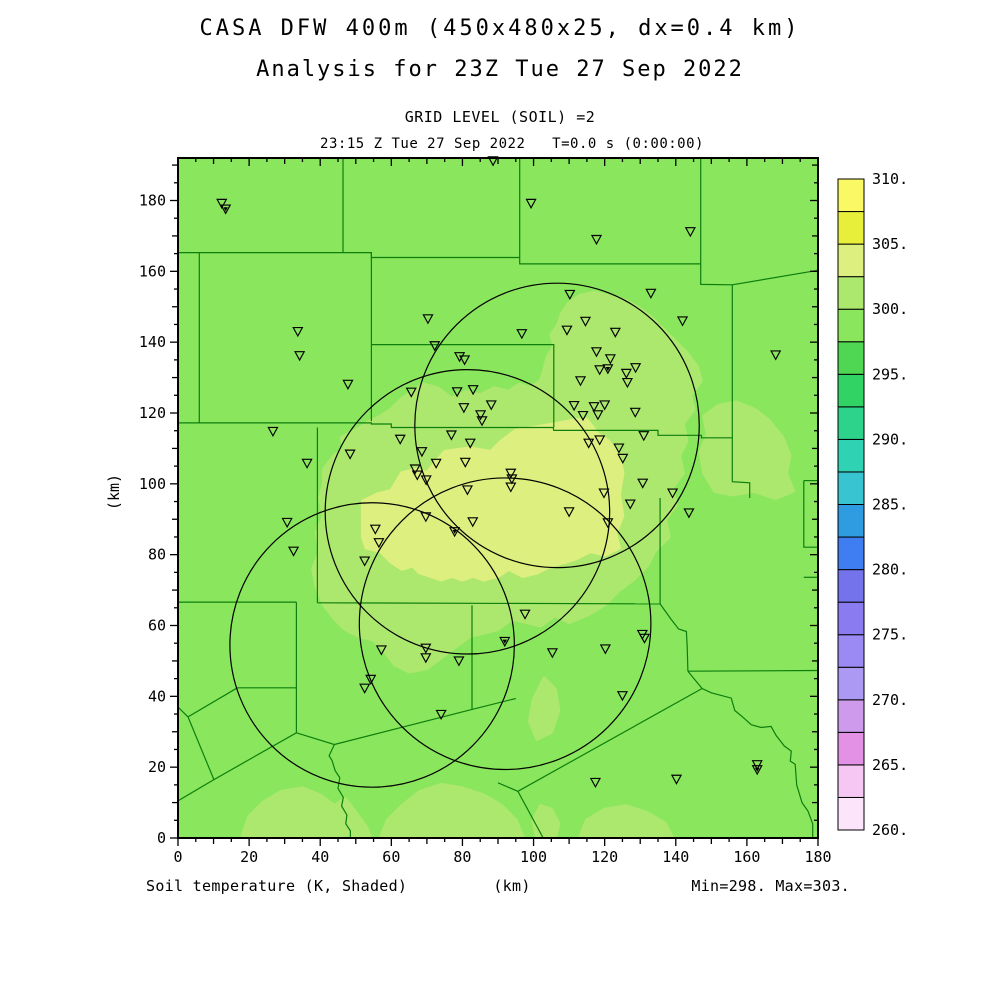 This screenshot has width=1000, height=1000. I want to click on colorbar-label: 260., so click(890, 830).